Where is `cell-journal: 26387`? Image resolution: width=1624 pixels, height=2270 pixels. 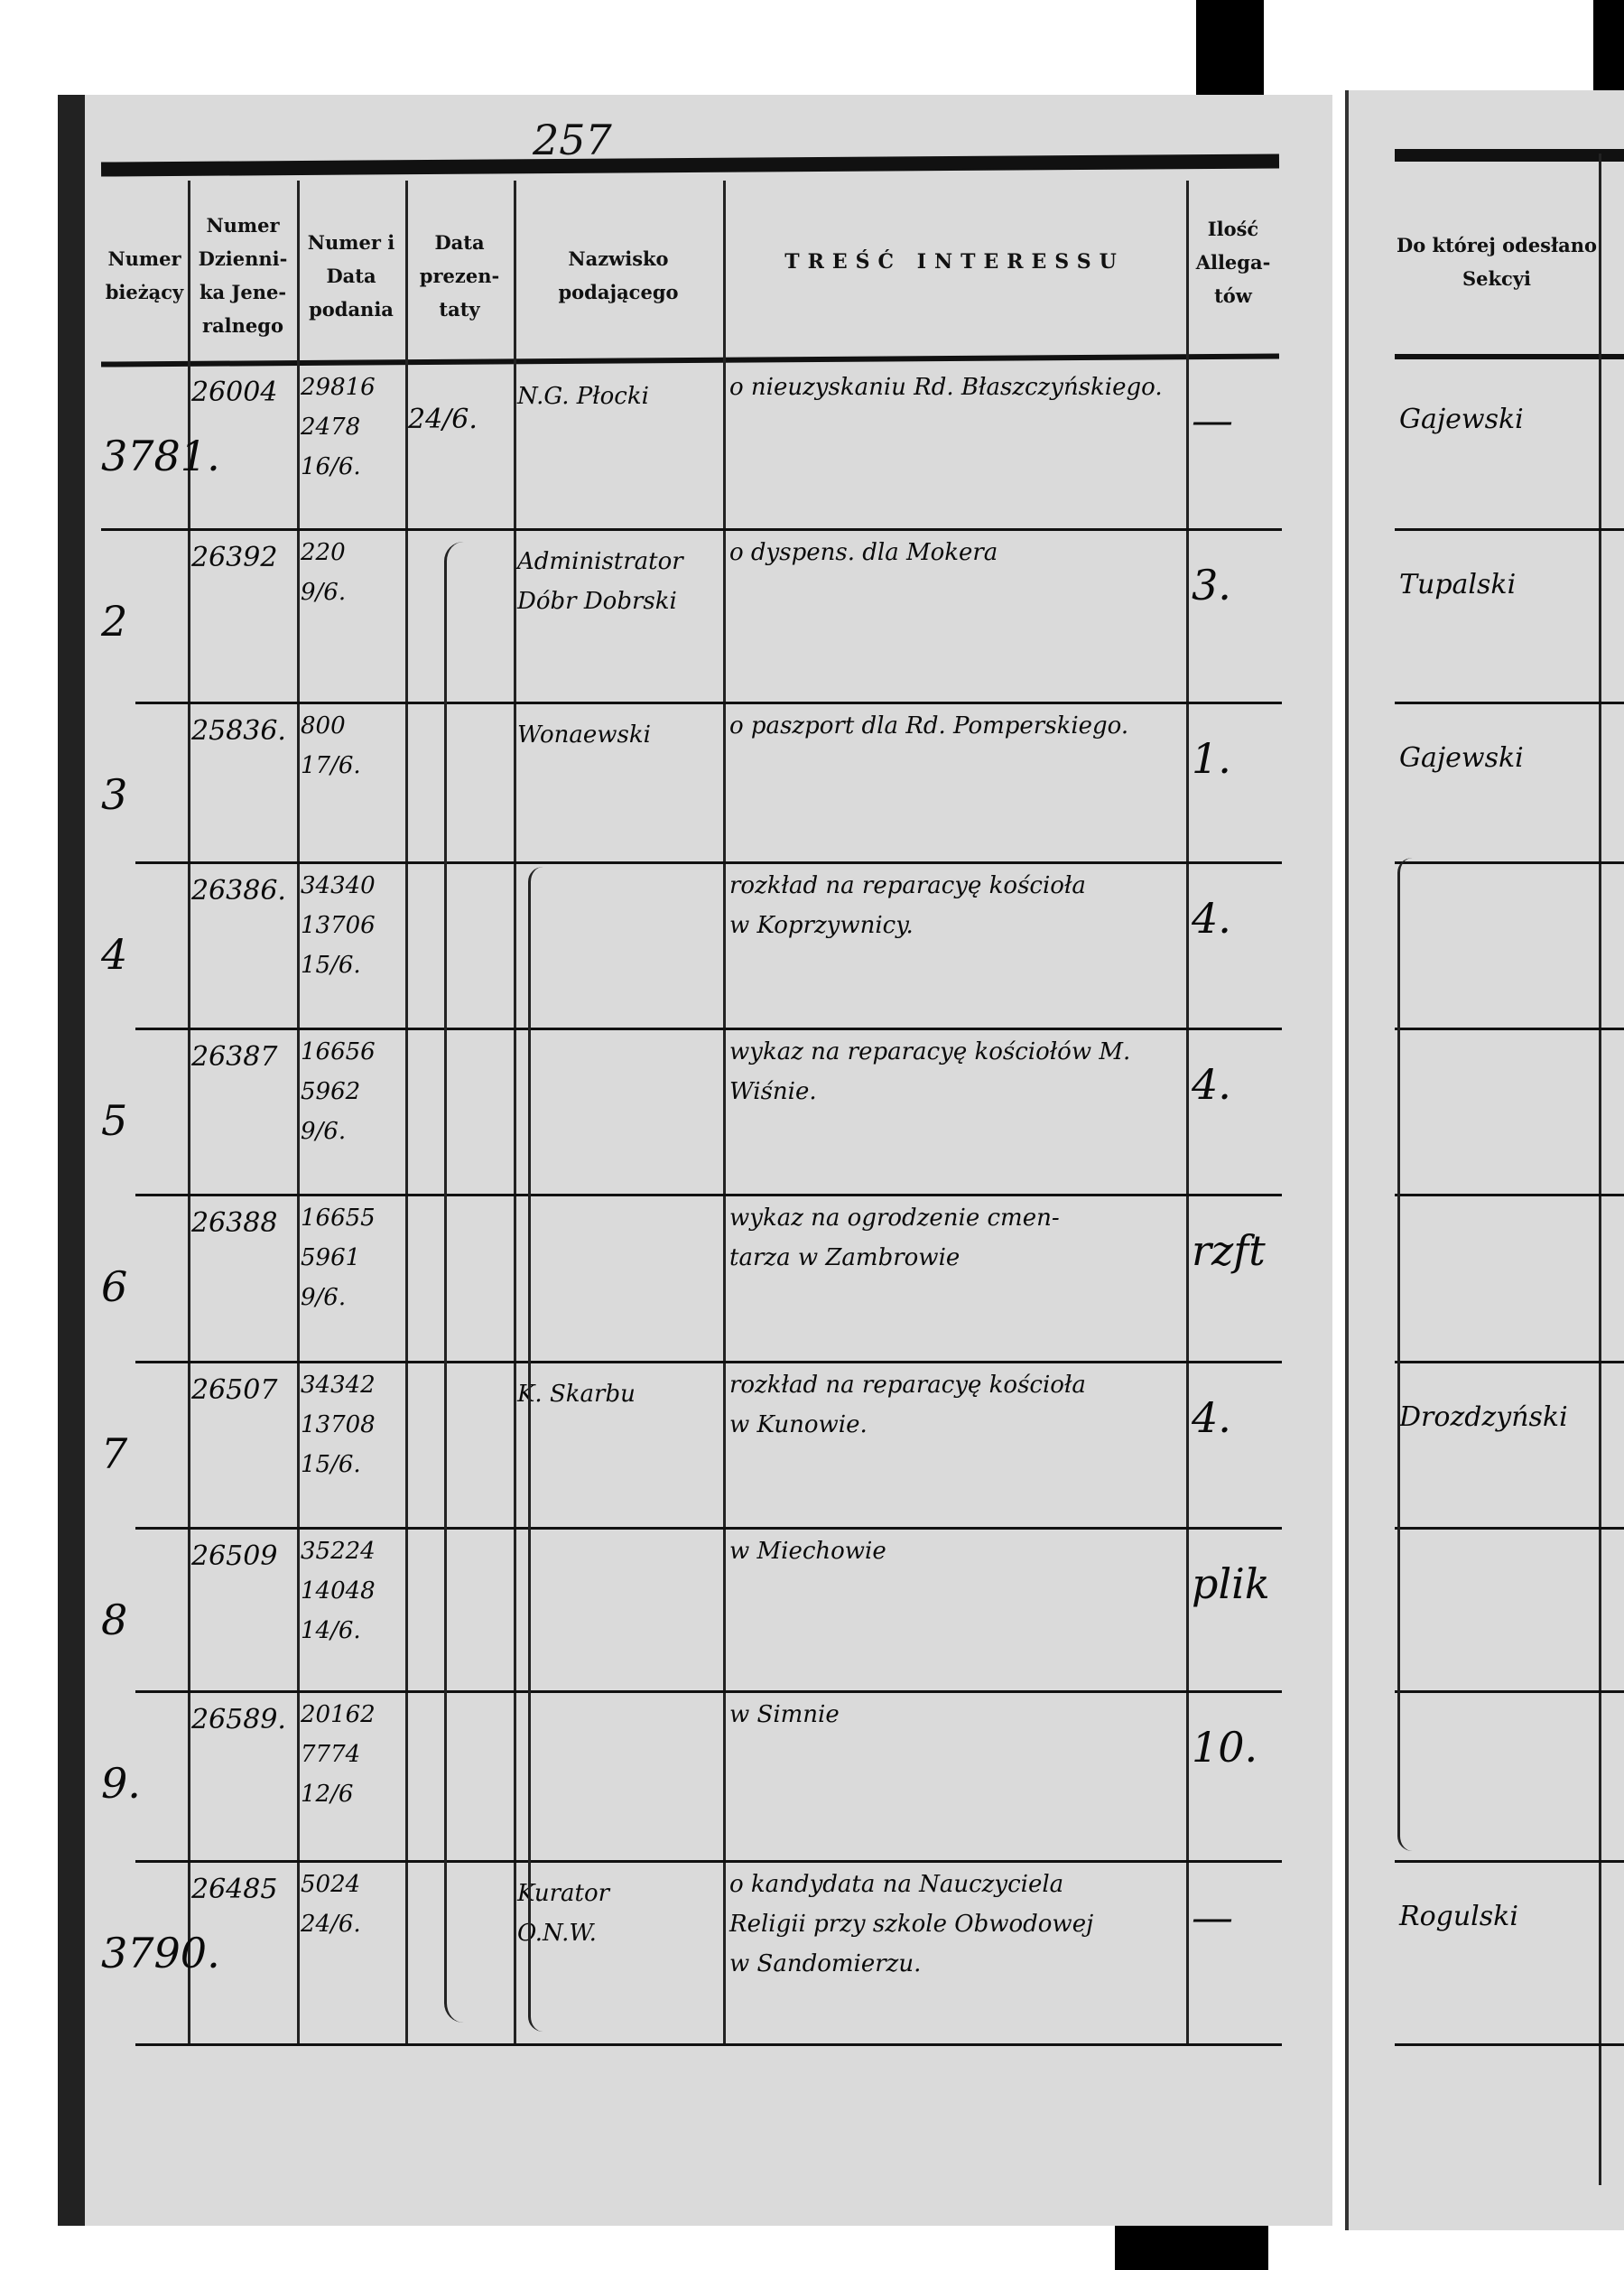
cell-journal: 26387 is located at coordinates (234, 1057).